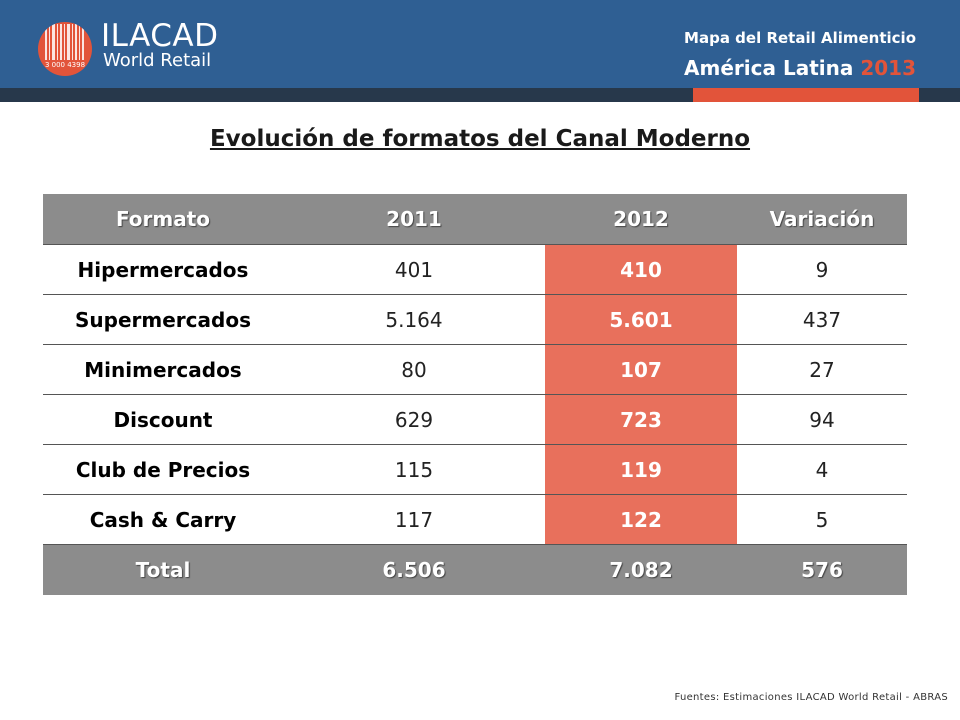 Image resolution: width=960 pixels, height=720 pixels. I want to click on value-2011-cell: 80, so click(414, 369).